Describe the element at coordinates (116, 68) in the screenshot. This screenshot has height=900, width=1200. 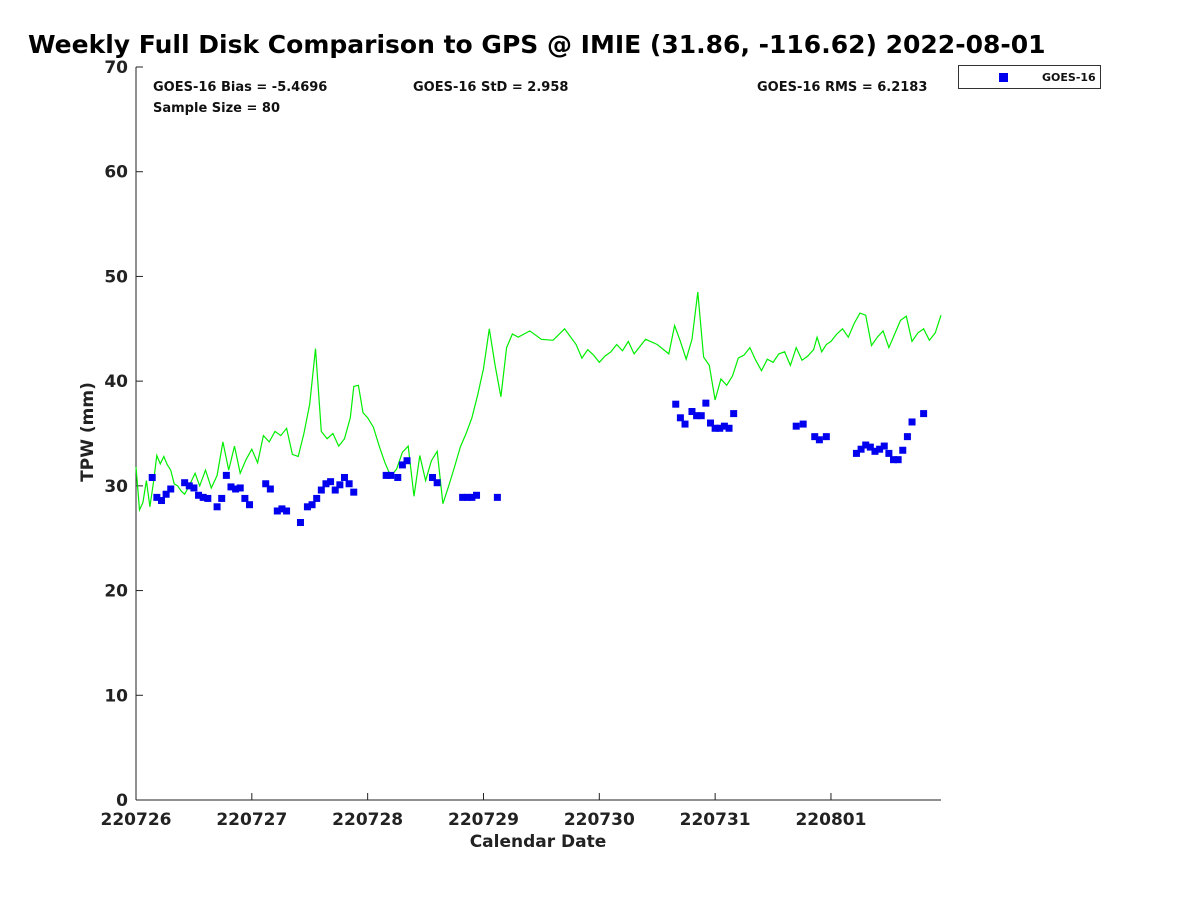
I see `y-tick-label: 70` at that location.